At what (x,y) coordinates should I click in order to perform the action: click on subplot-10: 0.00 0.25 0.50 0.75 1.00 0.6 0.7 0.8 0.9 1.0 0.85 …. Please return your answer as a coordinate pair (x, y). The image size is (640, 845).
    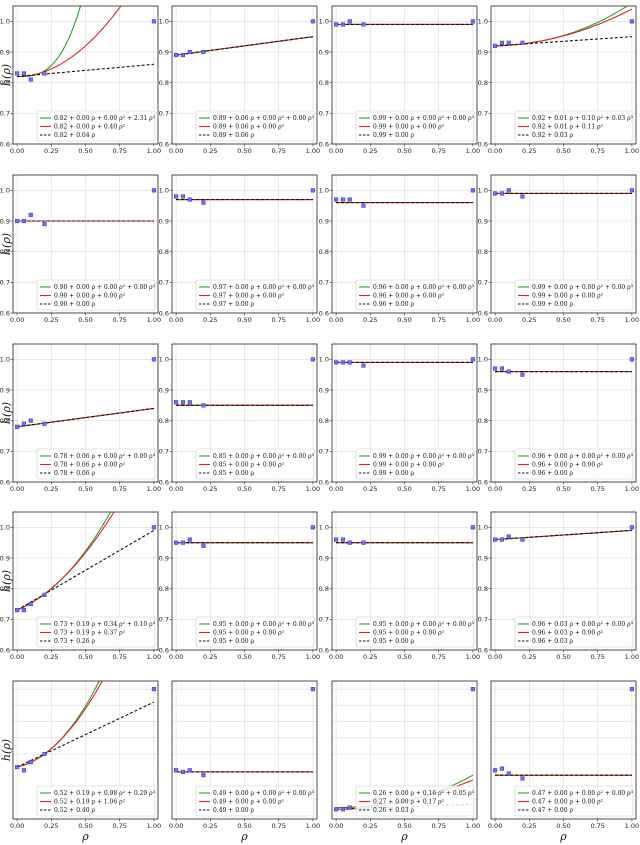
    Looking at the image, I should click on (239, 418).